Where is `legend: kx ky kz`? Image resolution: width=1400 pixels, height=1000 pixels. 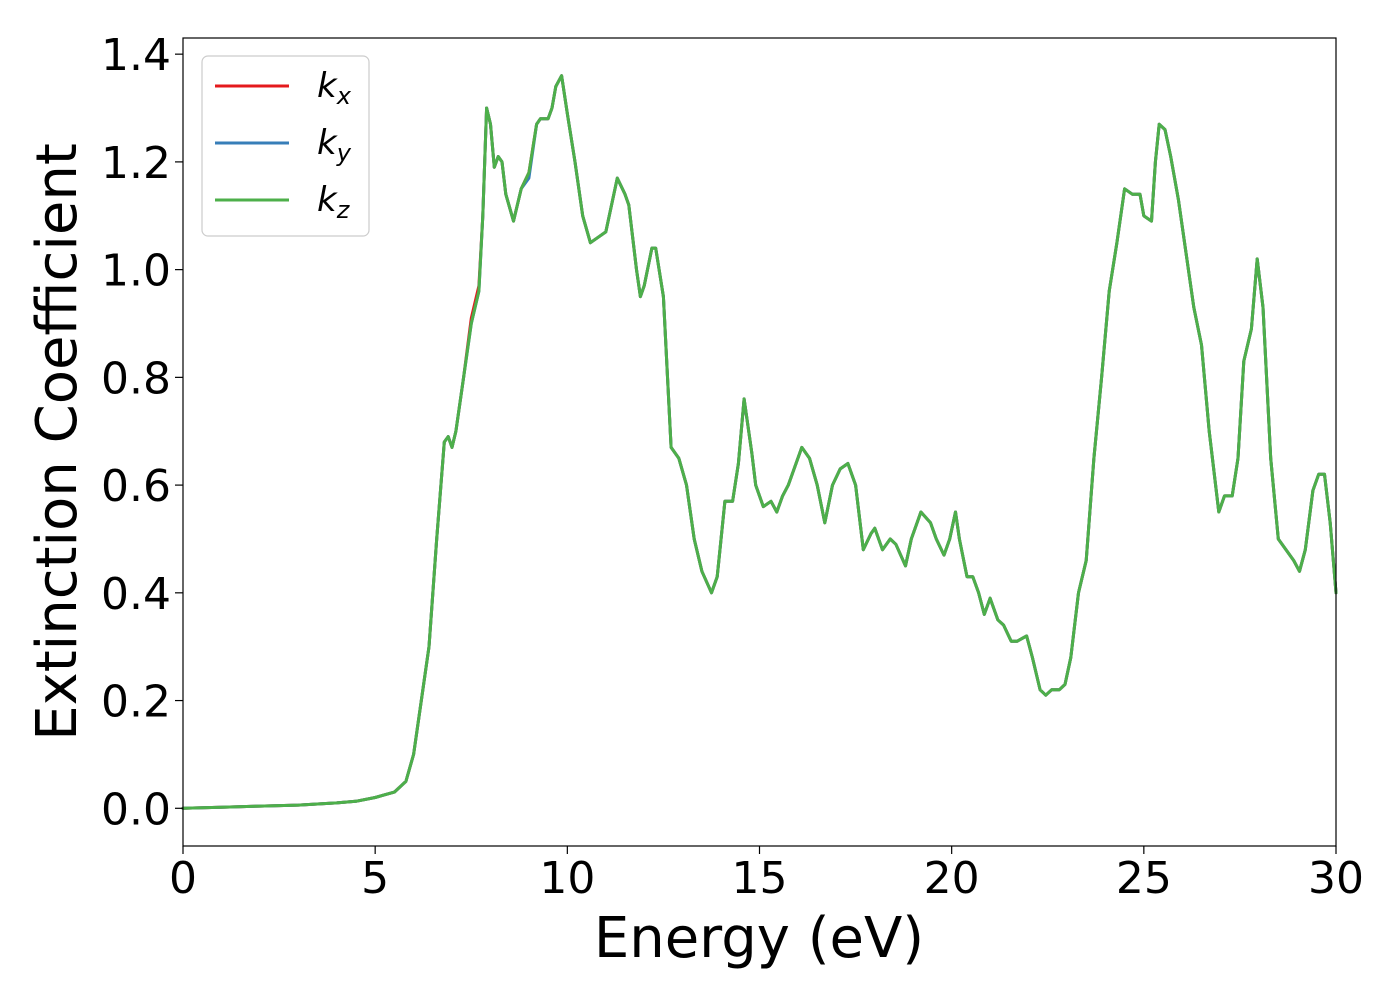 legend: kx ky kz is located at coordinates (285, 146).